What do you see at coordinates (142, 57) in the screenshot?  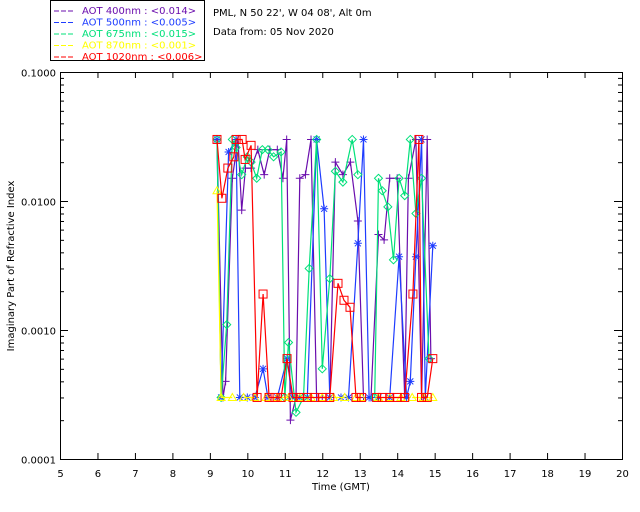 I see `legend-entry: AOT 1020nm : <0.006>` at bounding box center [142, 57].